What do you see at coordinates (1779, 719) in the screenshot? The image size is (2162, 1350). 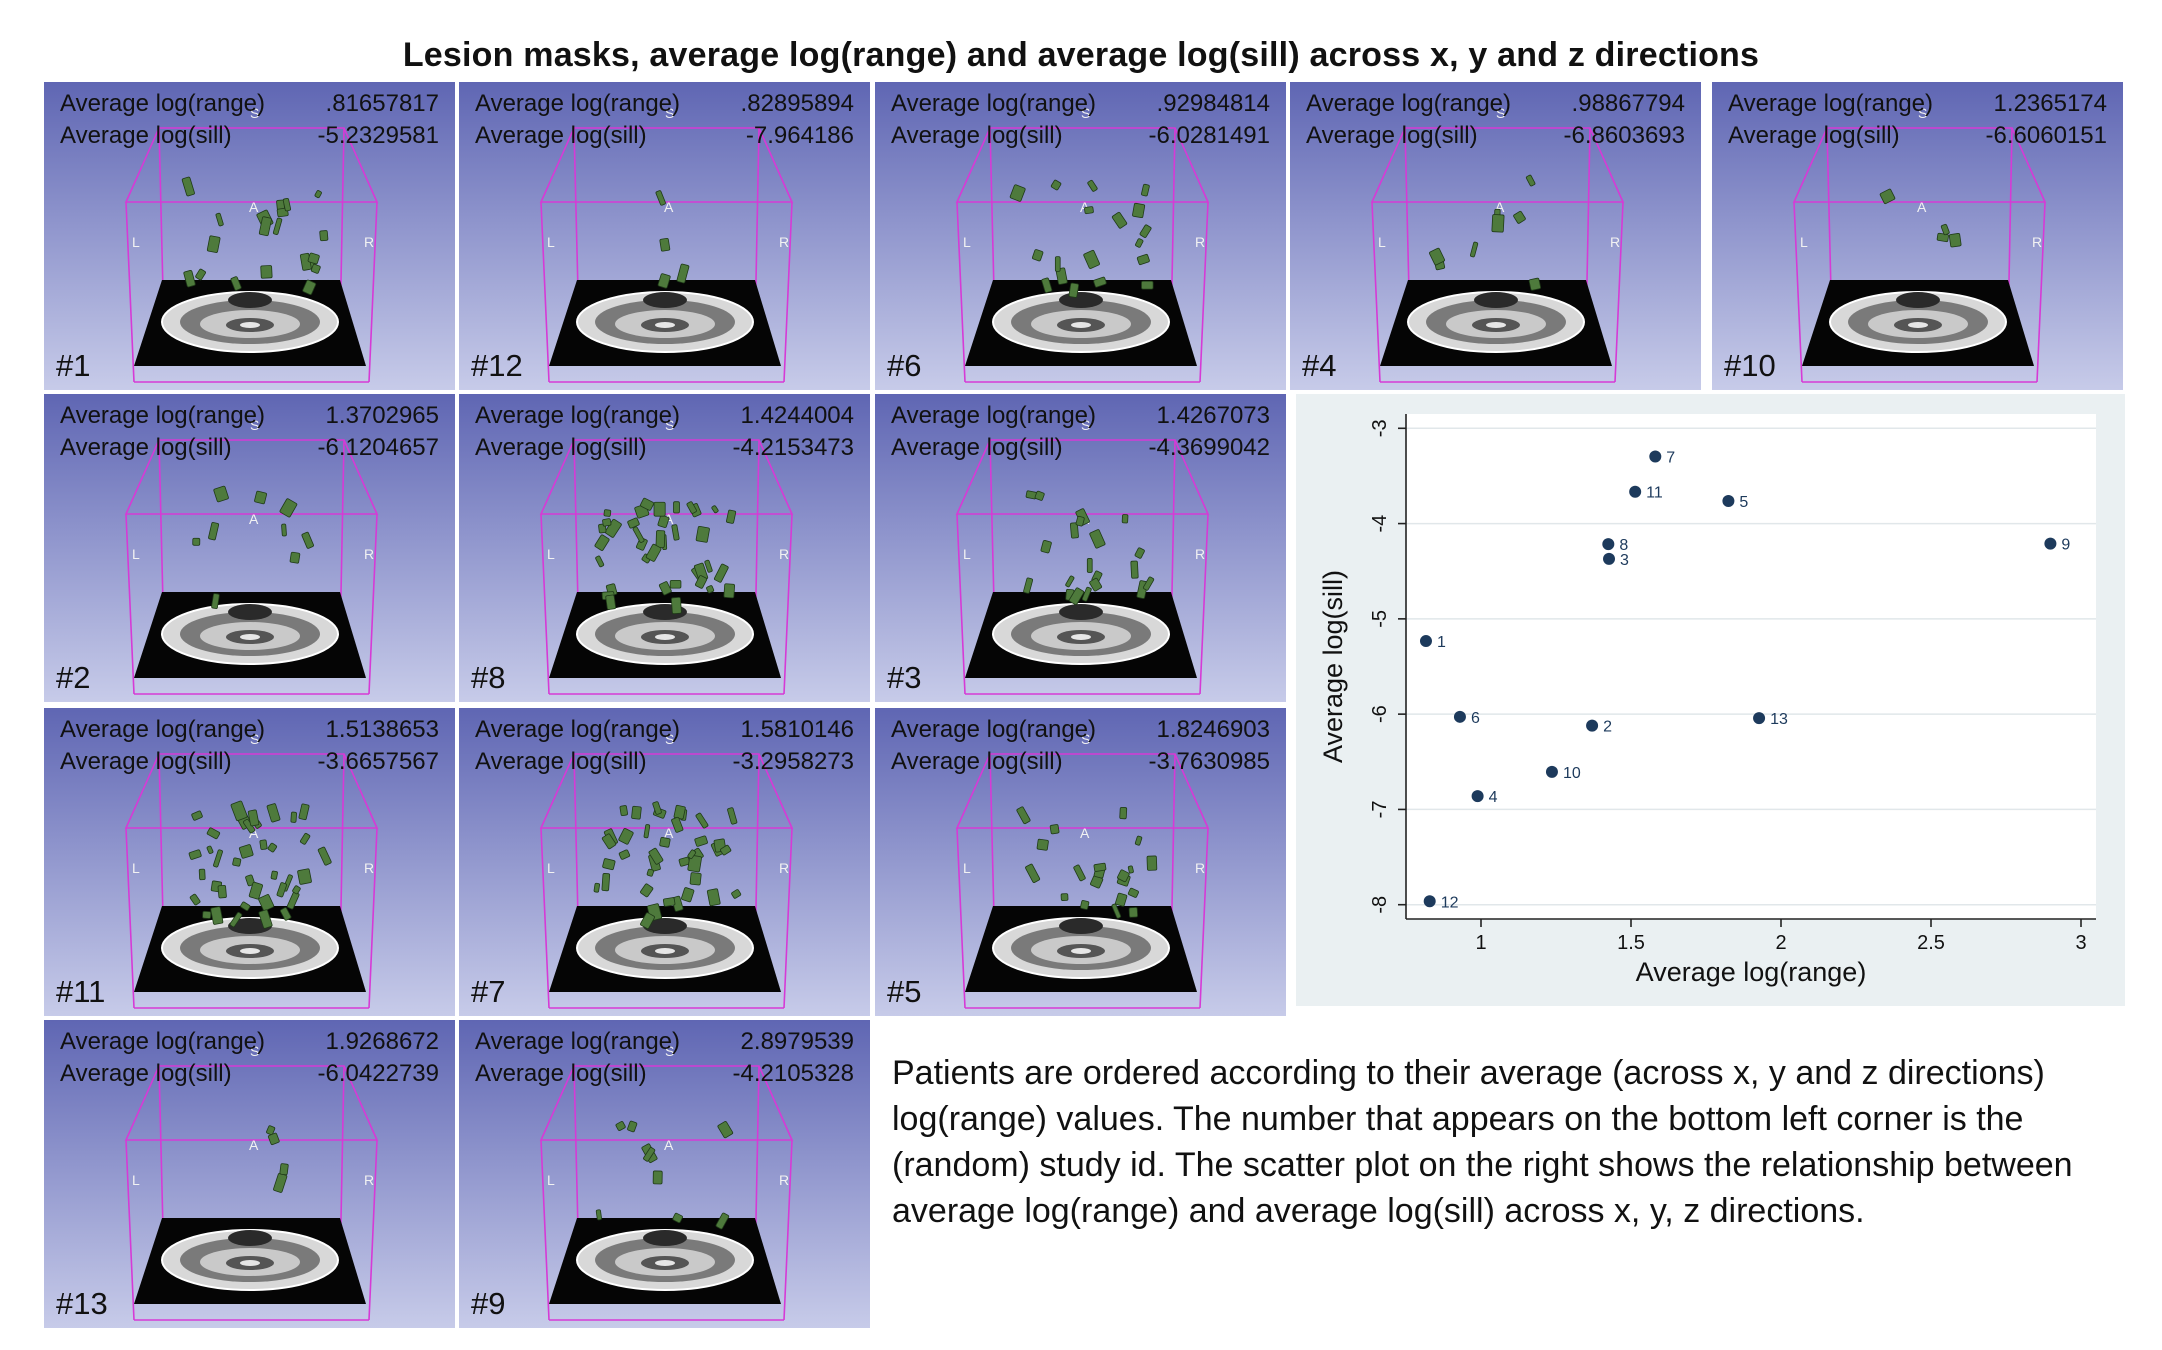 I see `point-label: 13` at bounding box center [1779, 719].